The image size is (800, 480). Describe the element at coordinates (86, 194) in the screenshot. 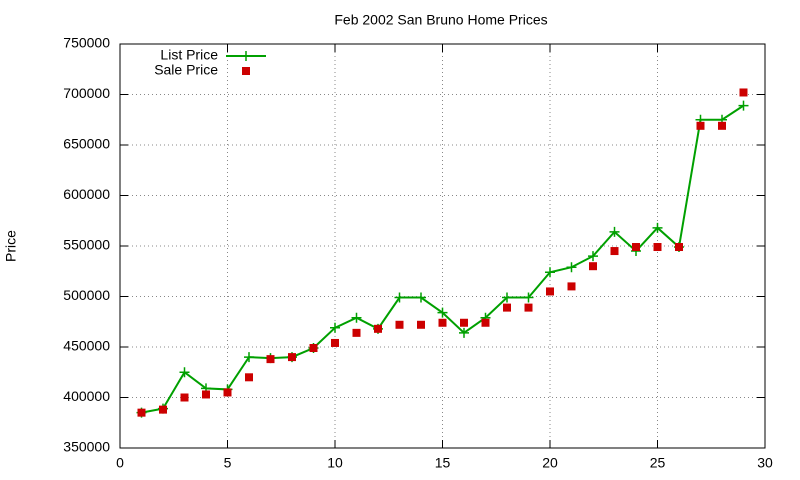

I see `y-tick-label: 600000` at that location.